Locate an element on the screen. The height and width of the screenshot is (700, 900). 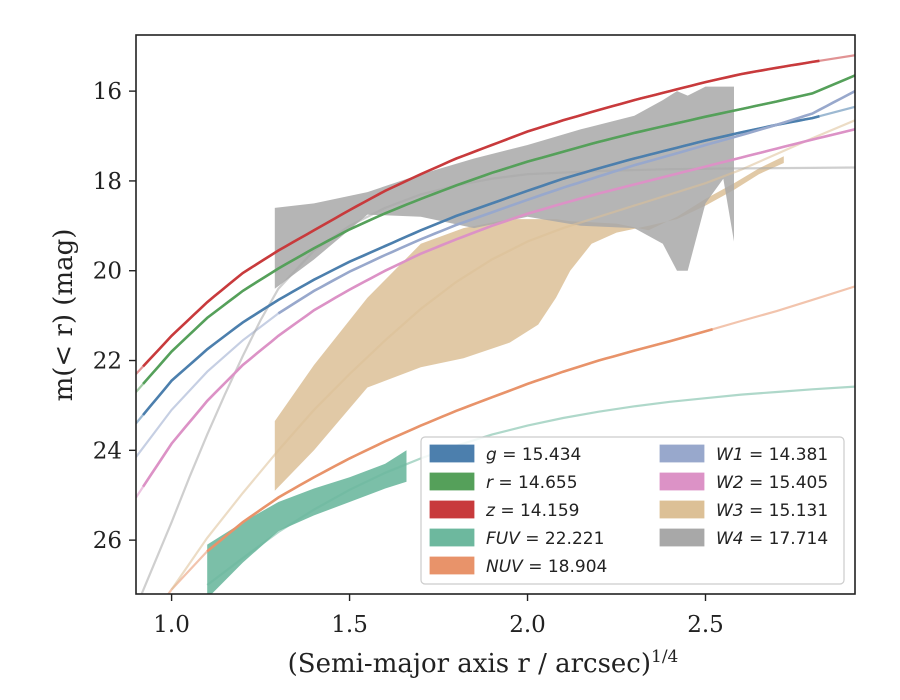
y-tick-label: 26 is located at coordinates (107, 541).